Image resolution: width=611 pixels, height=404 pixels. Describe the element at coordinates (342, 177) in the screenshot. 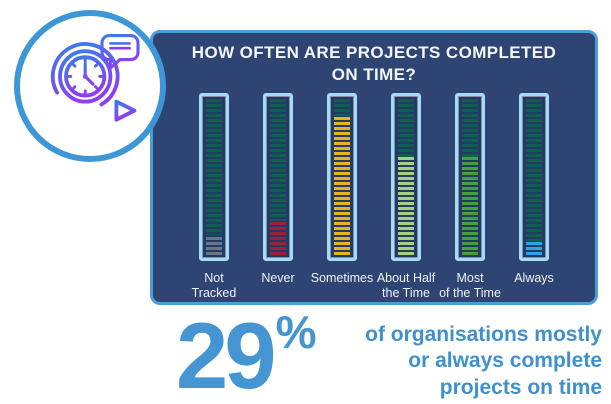

I see `thermometer-bar-sometimes` at that location.